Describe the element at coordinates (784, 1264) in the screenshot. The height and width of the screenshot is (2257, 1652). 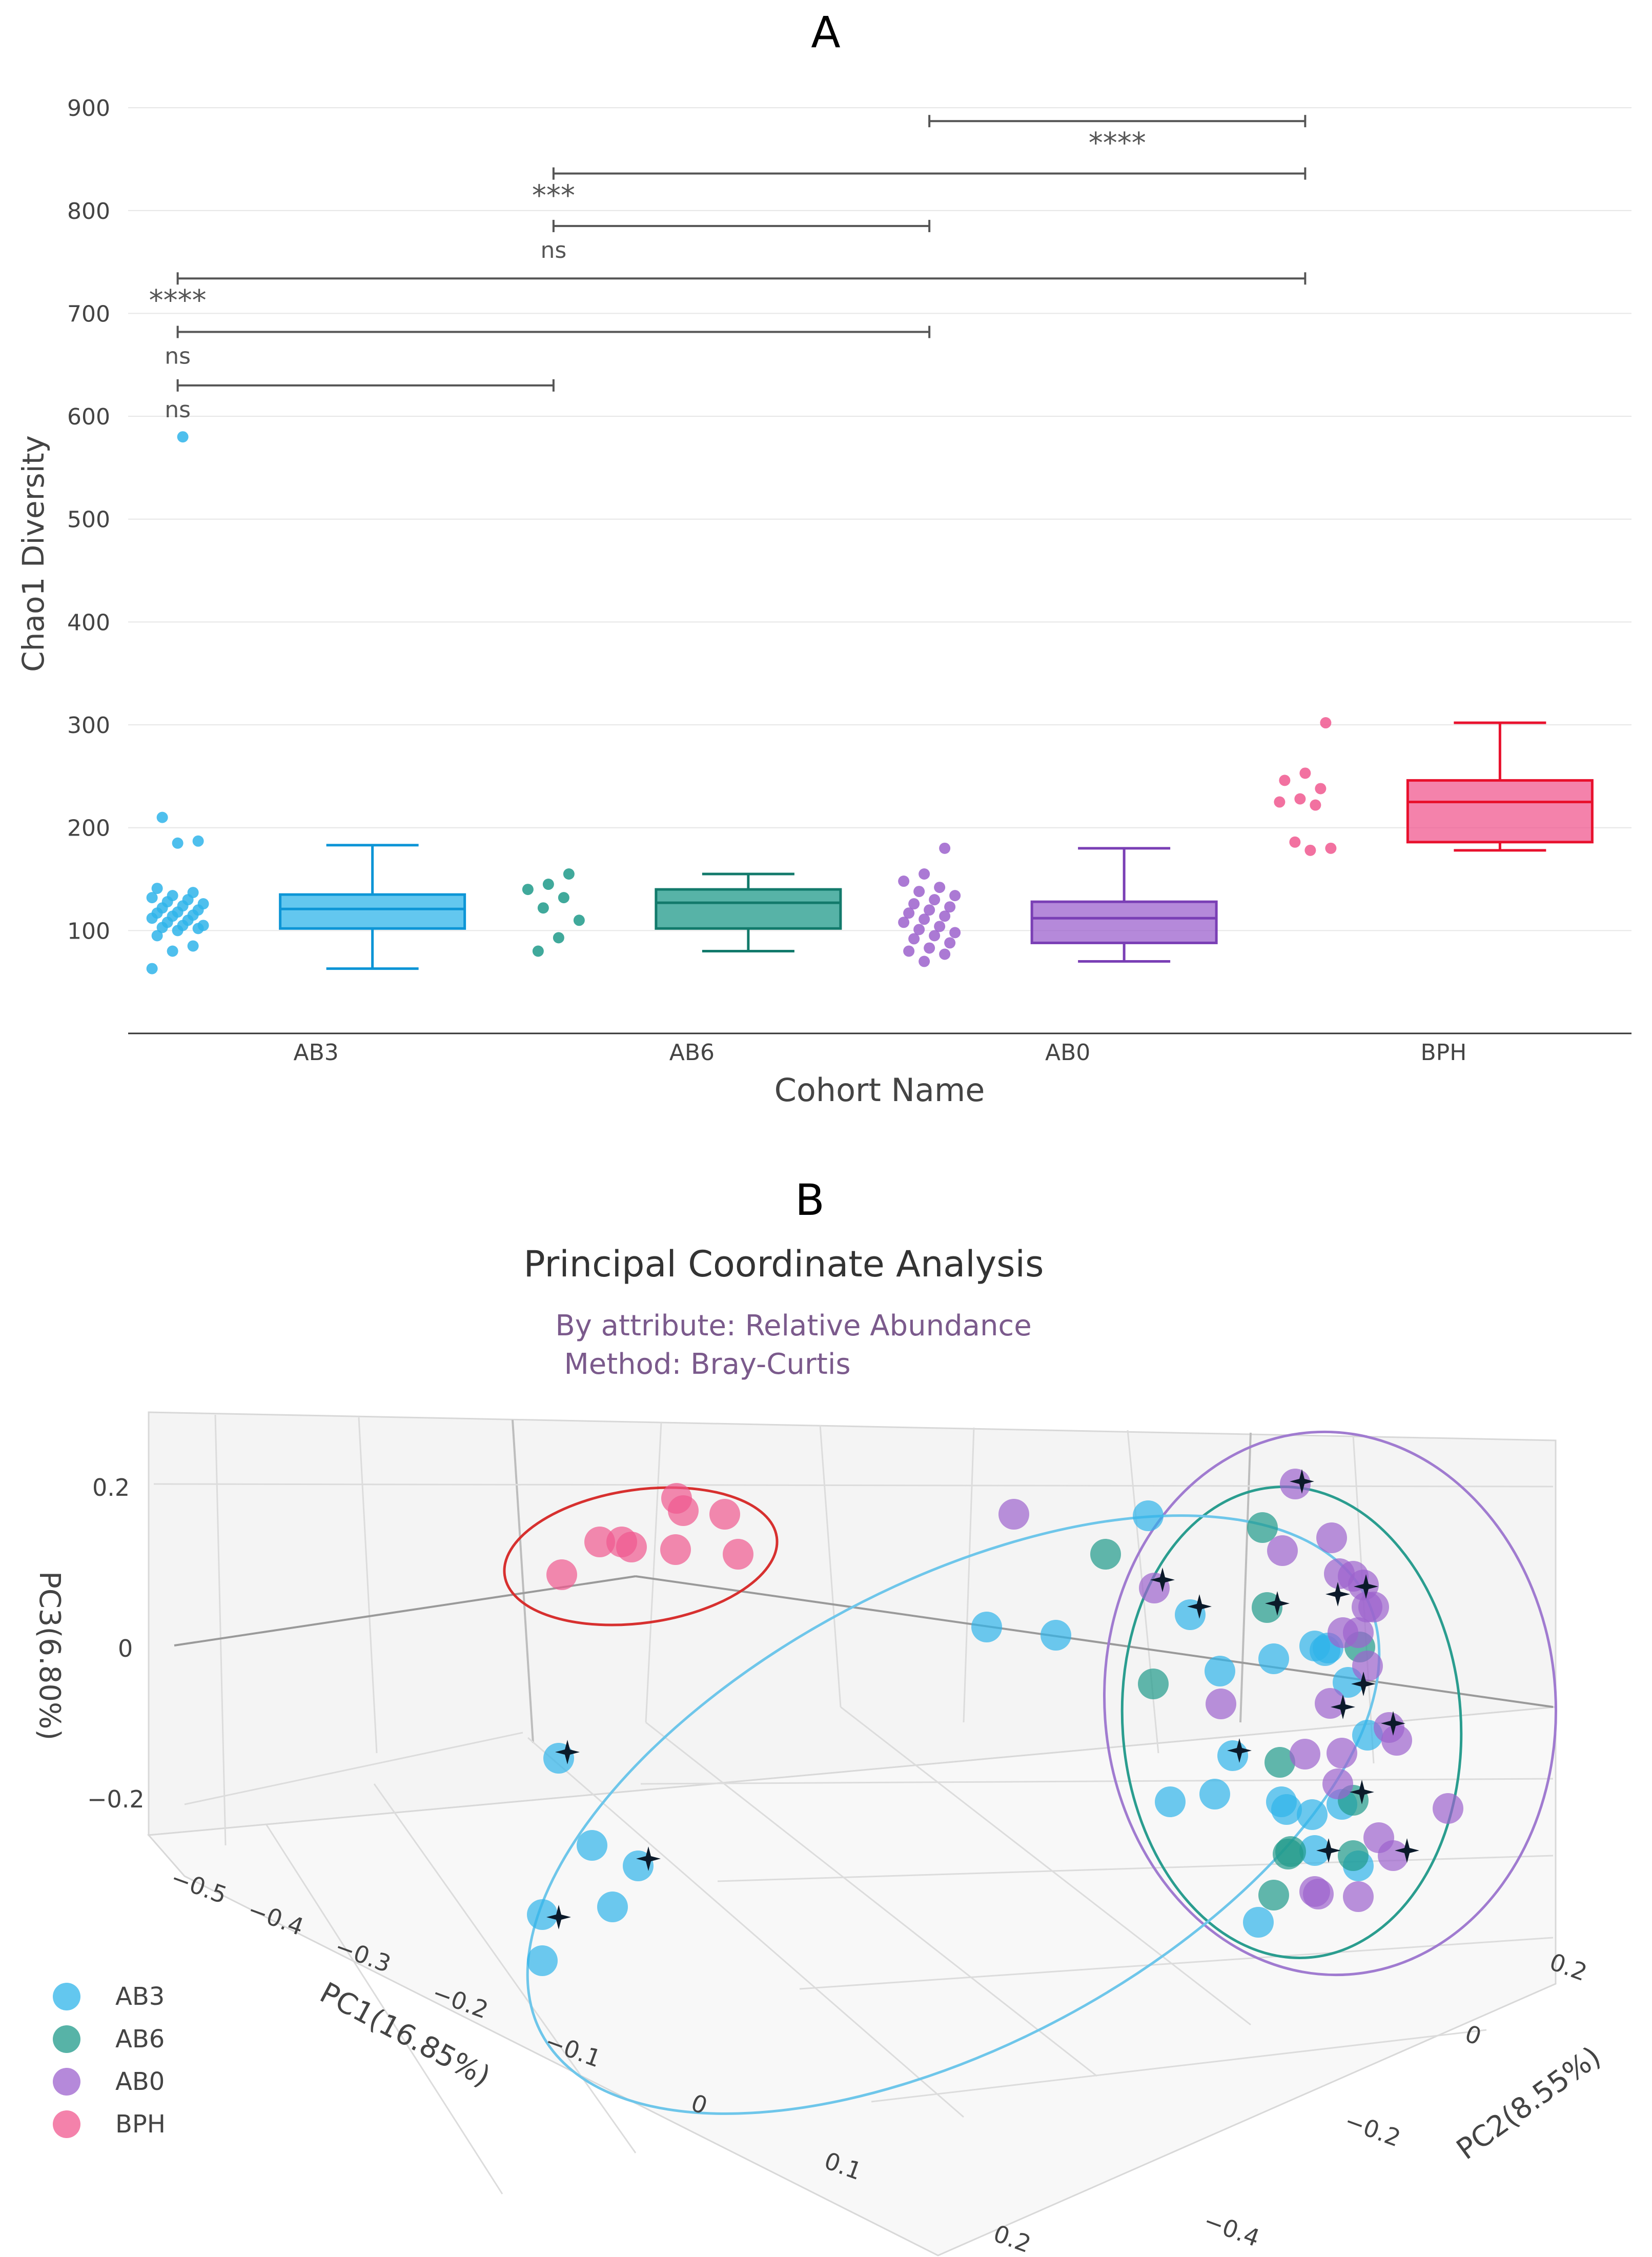
I see `pcoa-title: Principal Coordinate Analysis` at that location.